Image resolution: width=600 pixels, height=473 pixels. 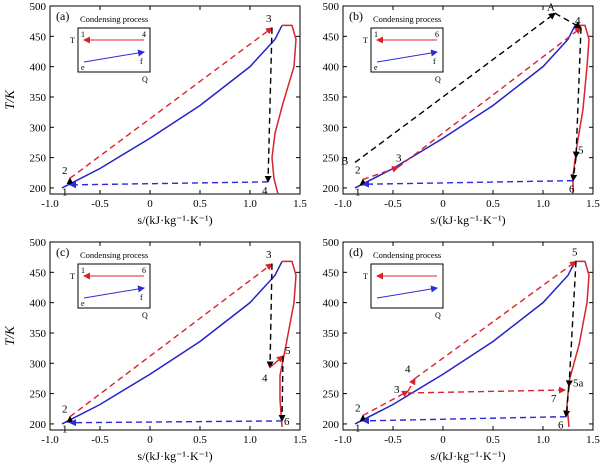 I want to click on inset-condensing-process: Condensing process T Q, so click(x=403, y=285).